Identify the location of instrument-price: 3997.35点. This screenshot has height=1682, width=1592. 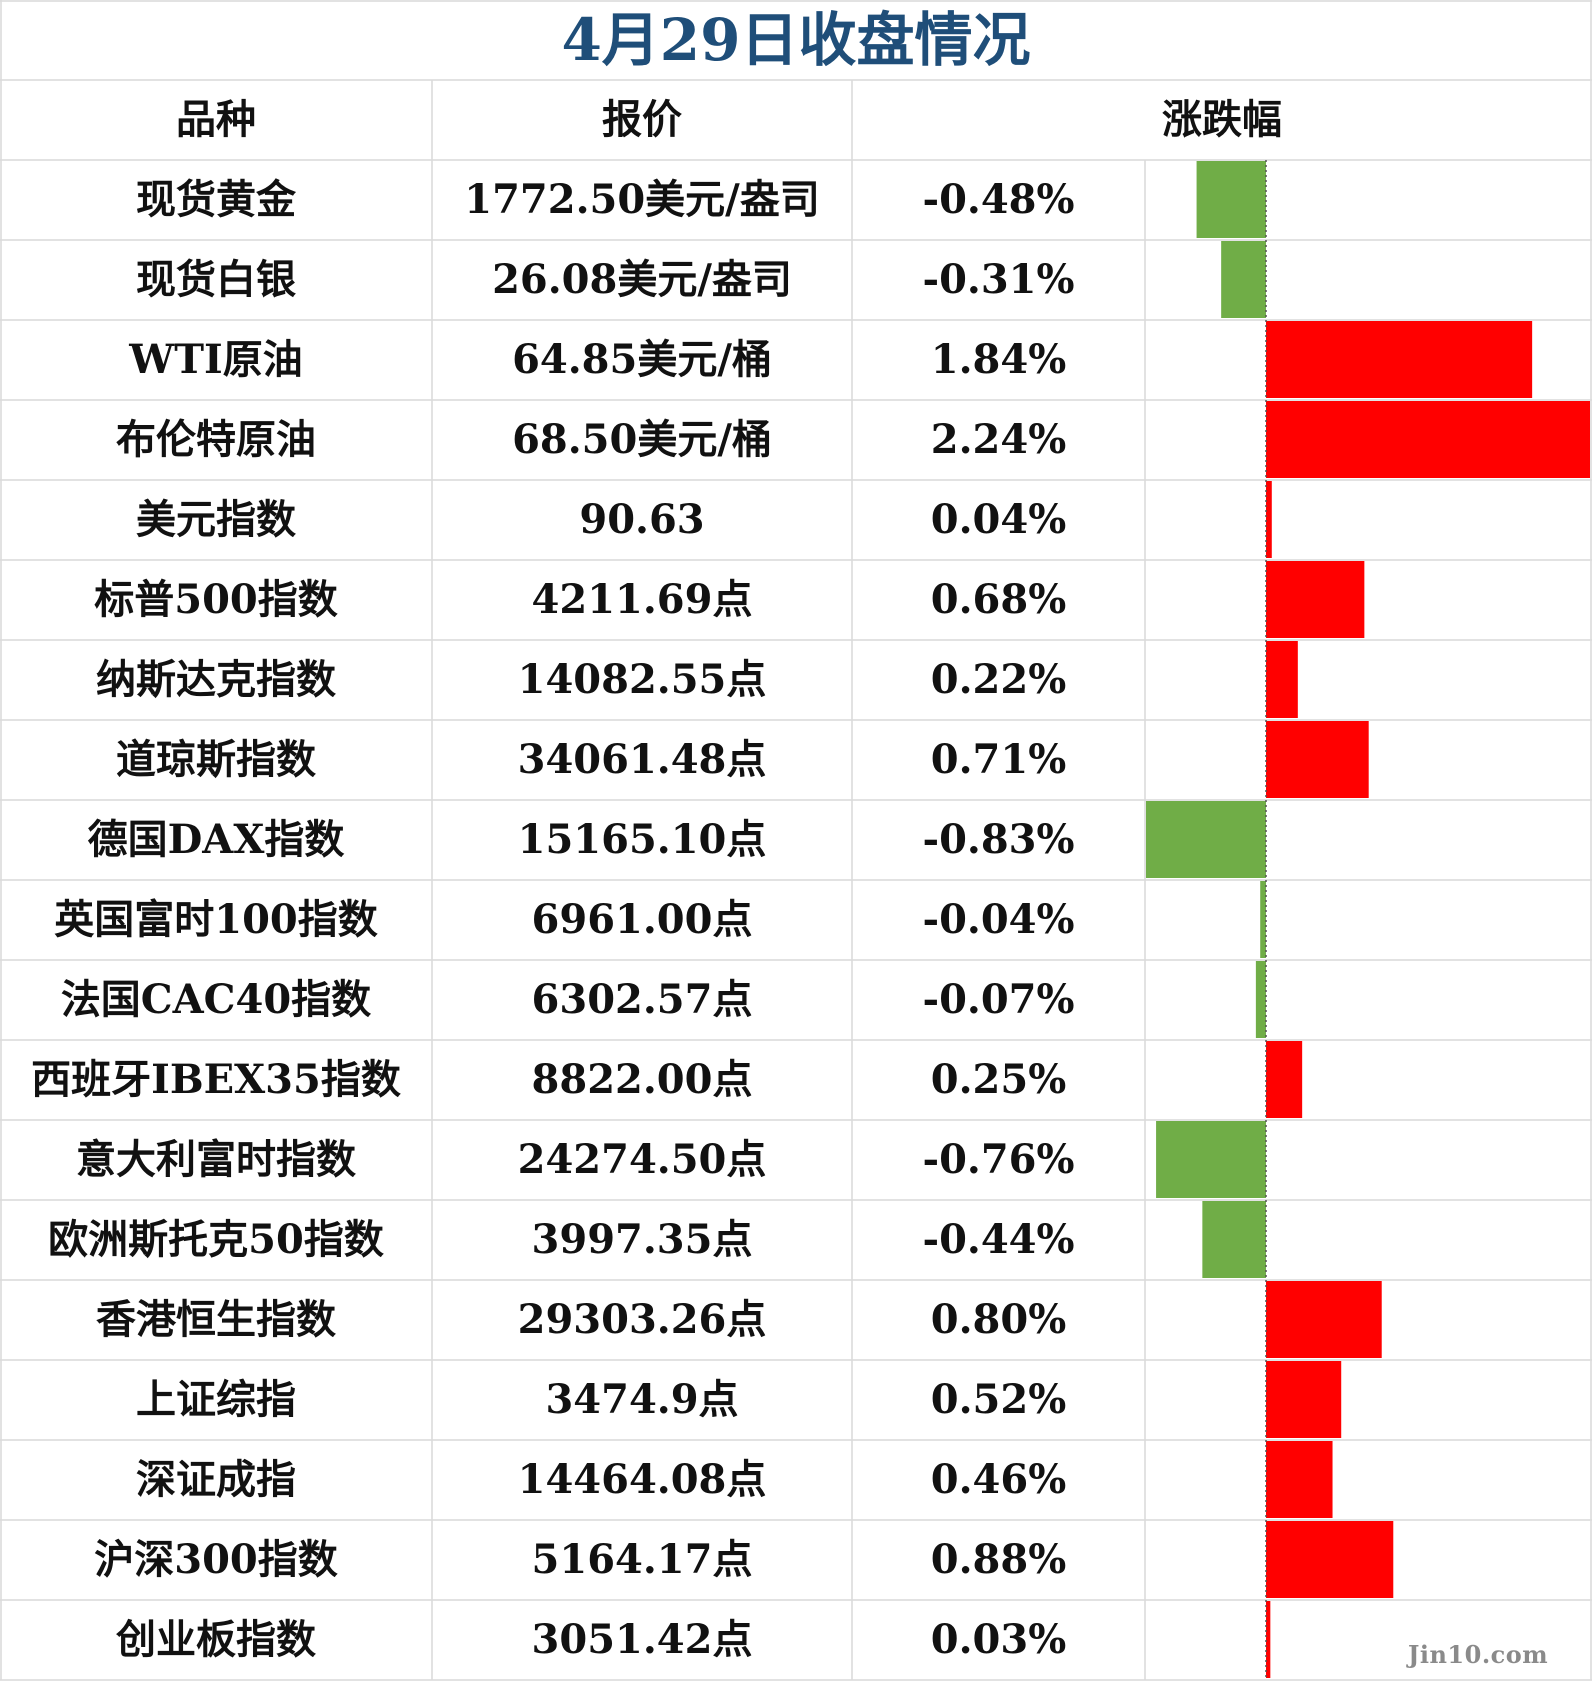
(642, 1239).